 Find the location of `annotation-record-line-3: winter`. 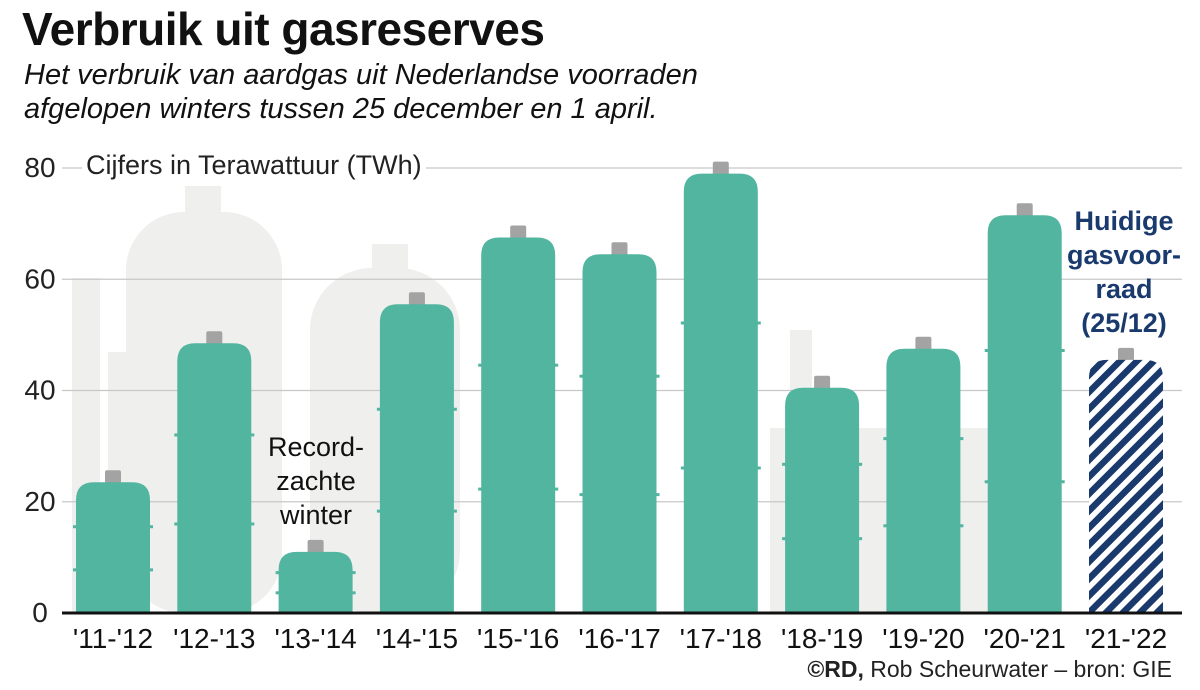

annotation-record-line-3: winter is located at coordinates (315, 515).